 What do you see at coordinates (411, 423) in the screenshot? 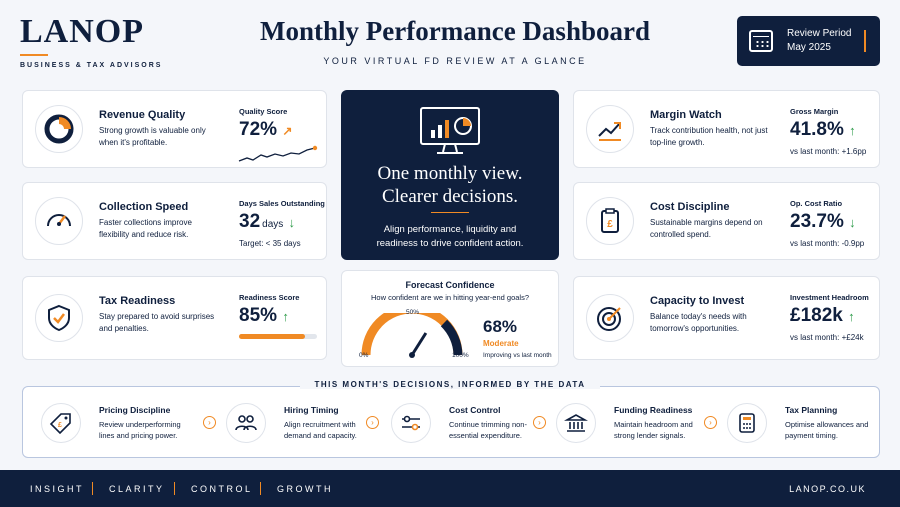
I see `sliders-icon` at bounding box center [411, 423].